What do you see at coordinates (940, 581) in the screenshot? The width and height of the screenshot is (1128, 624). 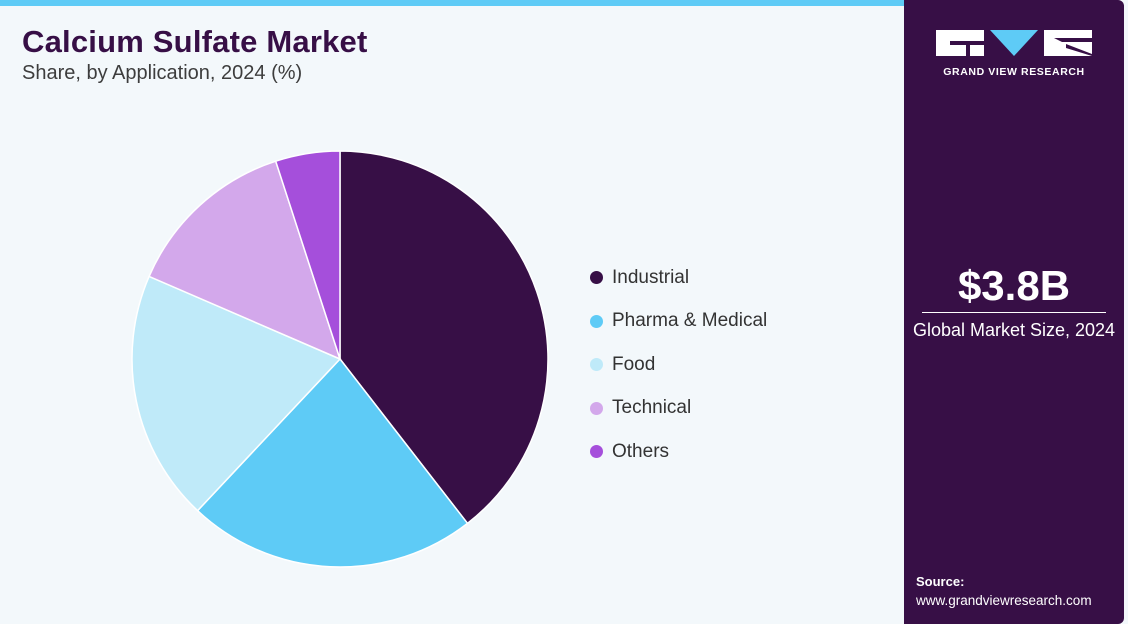 I see `source-label: Source:` at bounding box center [940, 581].